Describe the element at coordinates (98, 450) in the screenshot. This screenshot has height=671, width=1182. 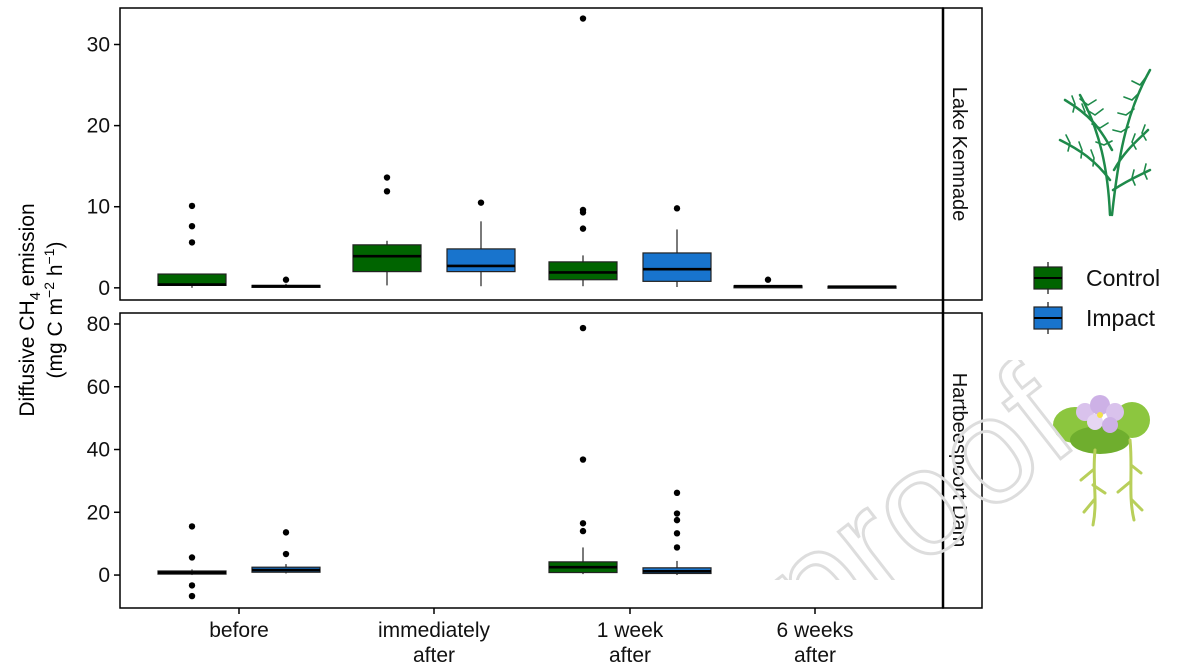
I see `y-tick-label: 40` at that location.